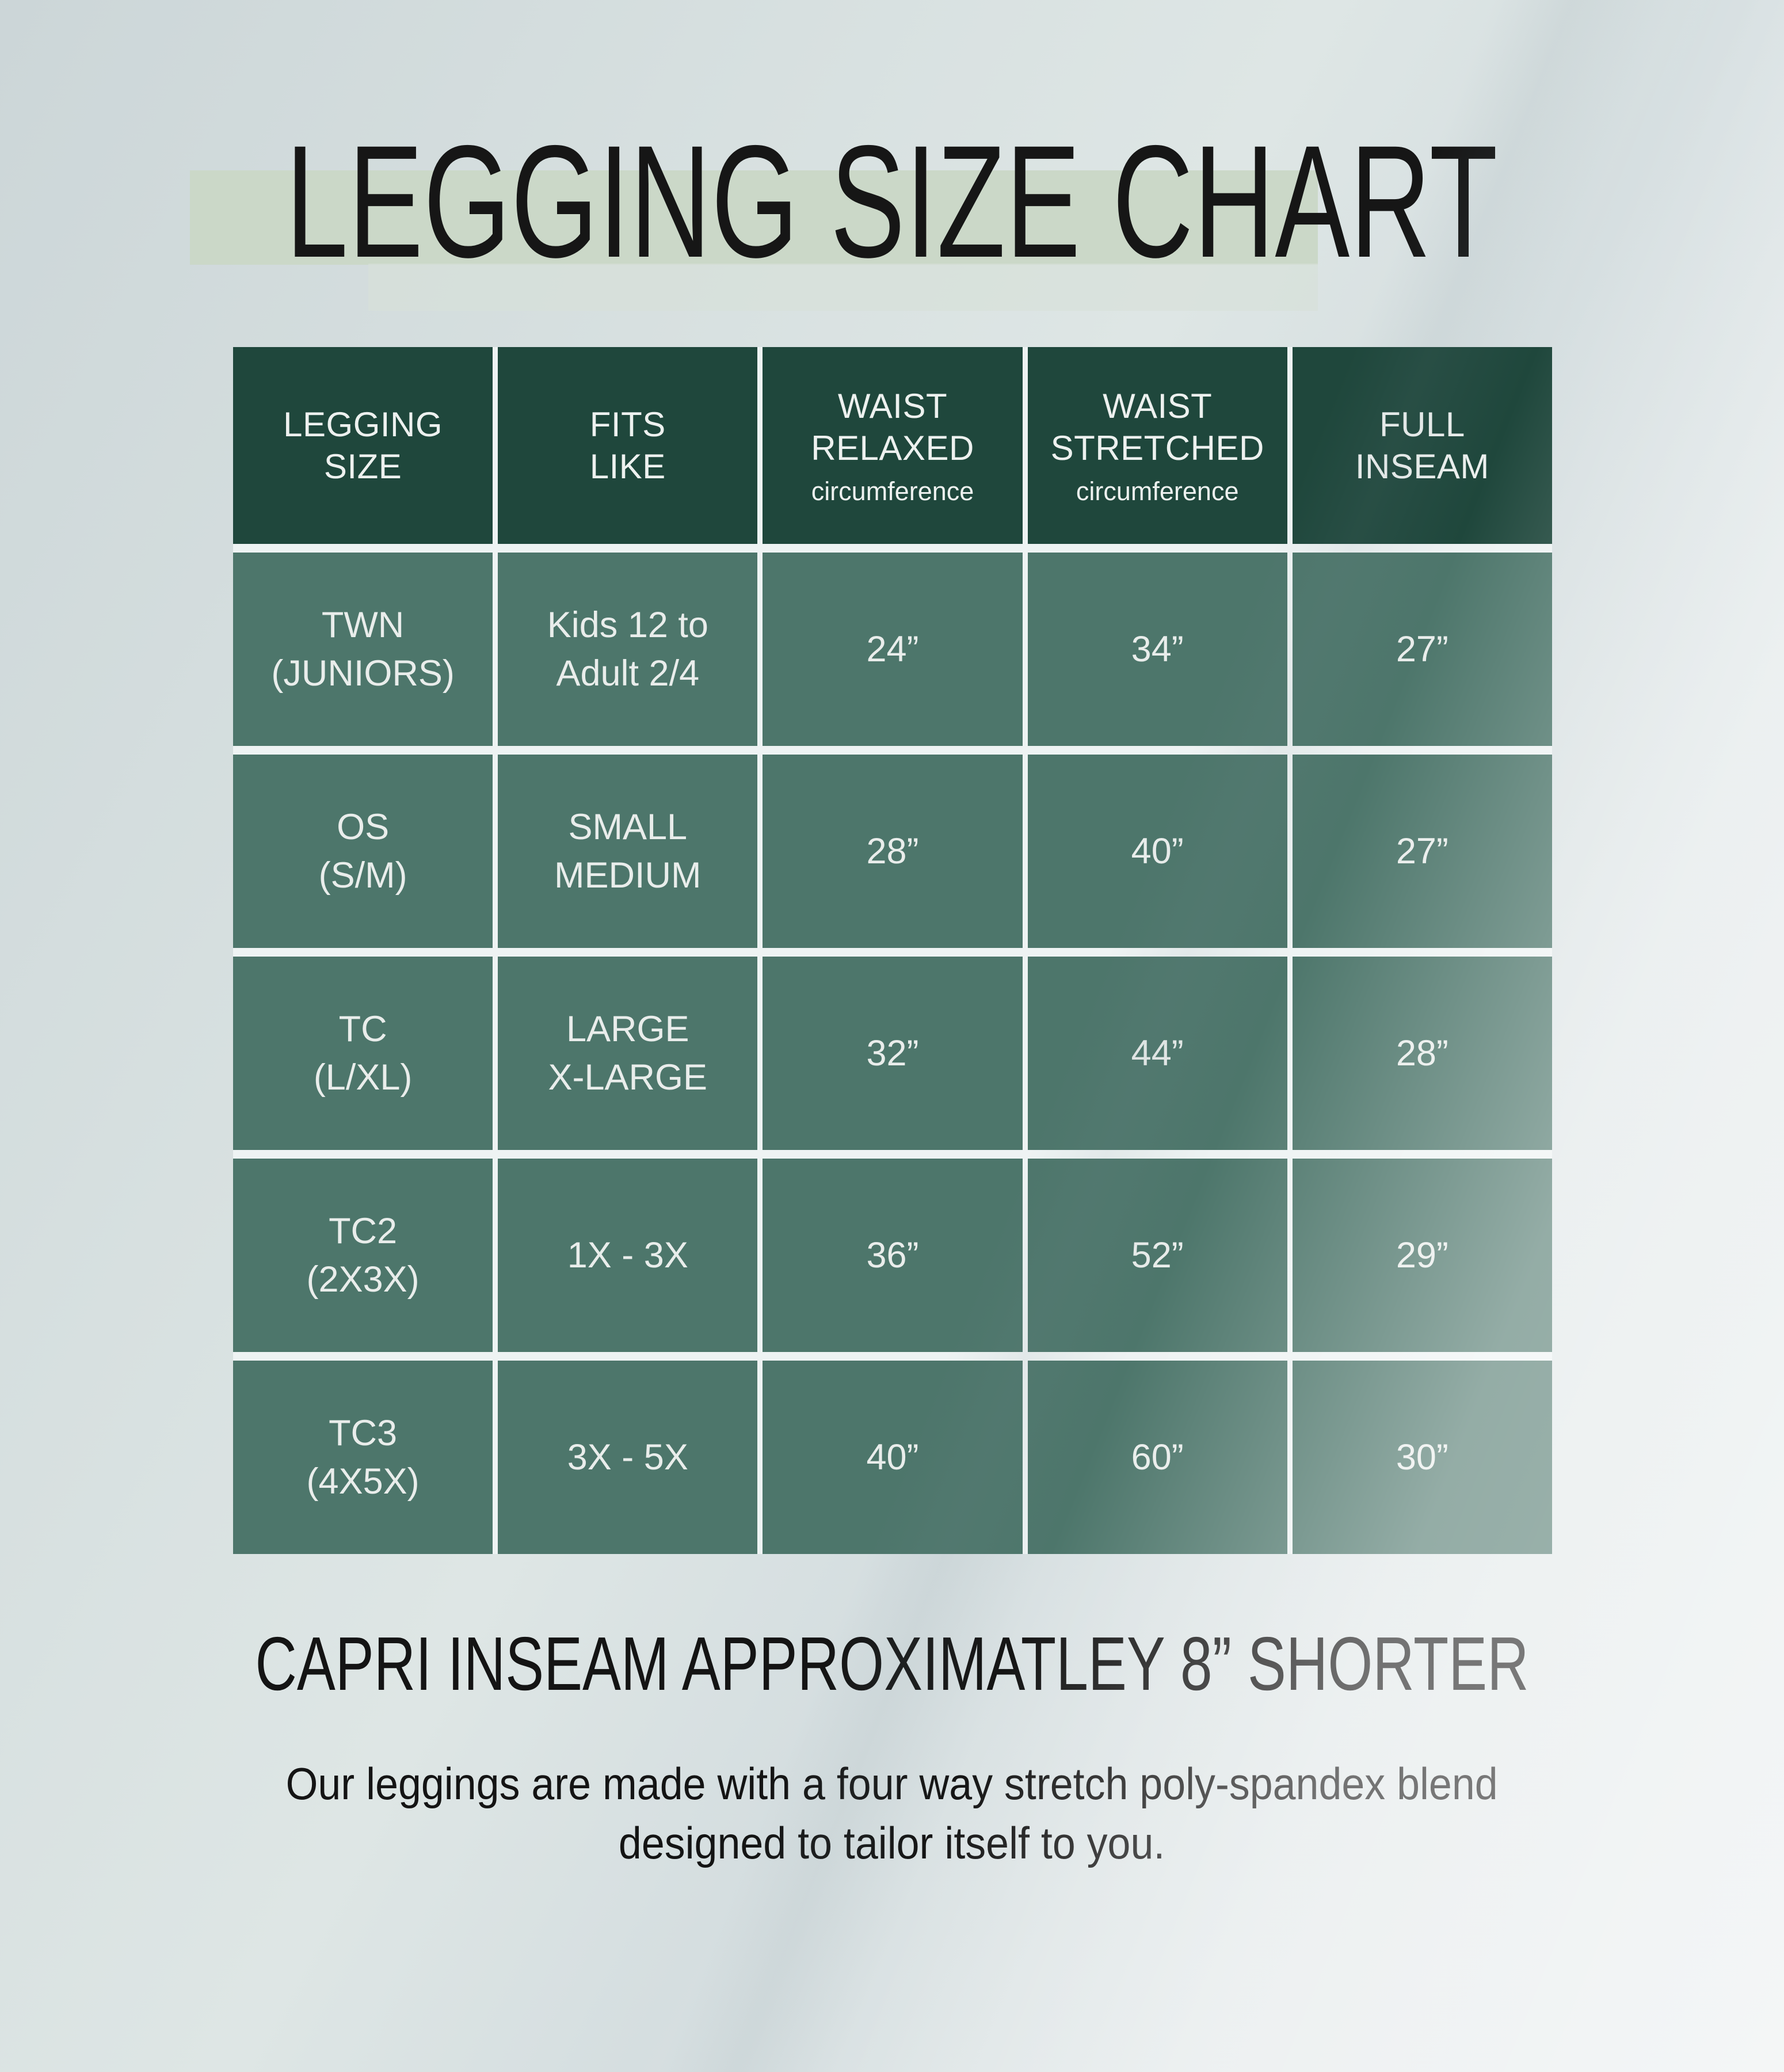 The height and width of the screenshot is (2072, 1784). What do you see at coordinates (628, 650) in the screenshot?
I see `row1-fits-cell: Kids 12 to Adult 2/4` at bounding box center [628, 650].